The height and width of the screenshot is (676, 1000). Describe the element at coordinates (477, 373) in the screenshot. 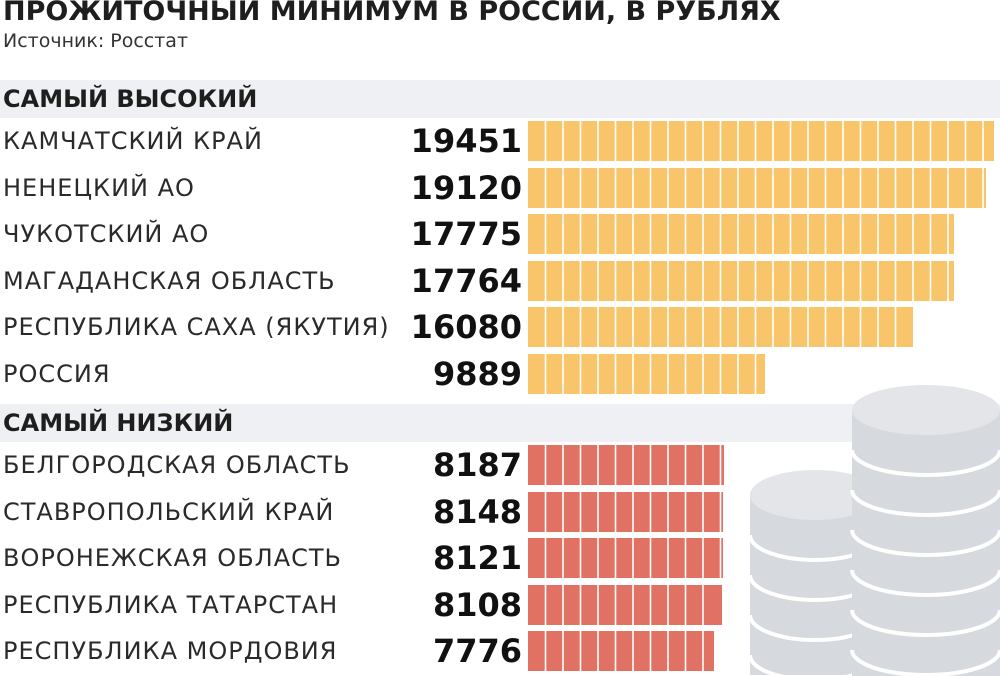

I see `value-label: 9889` at that location.